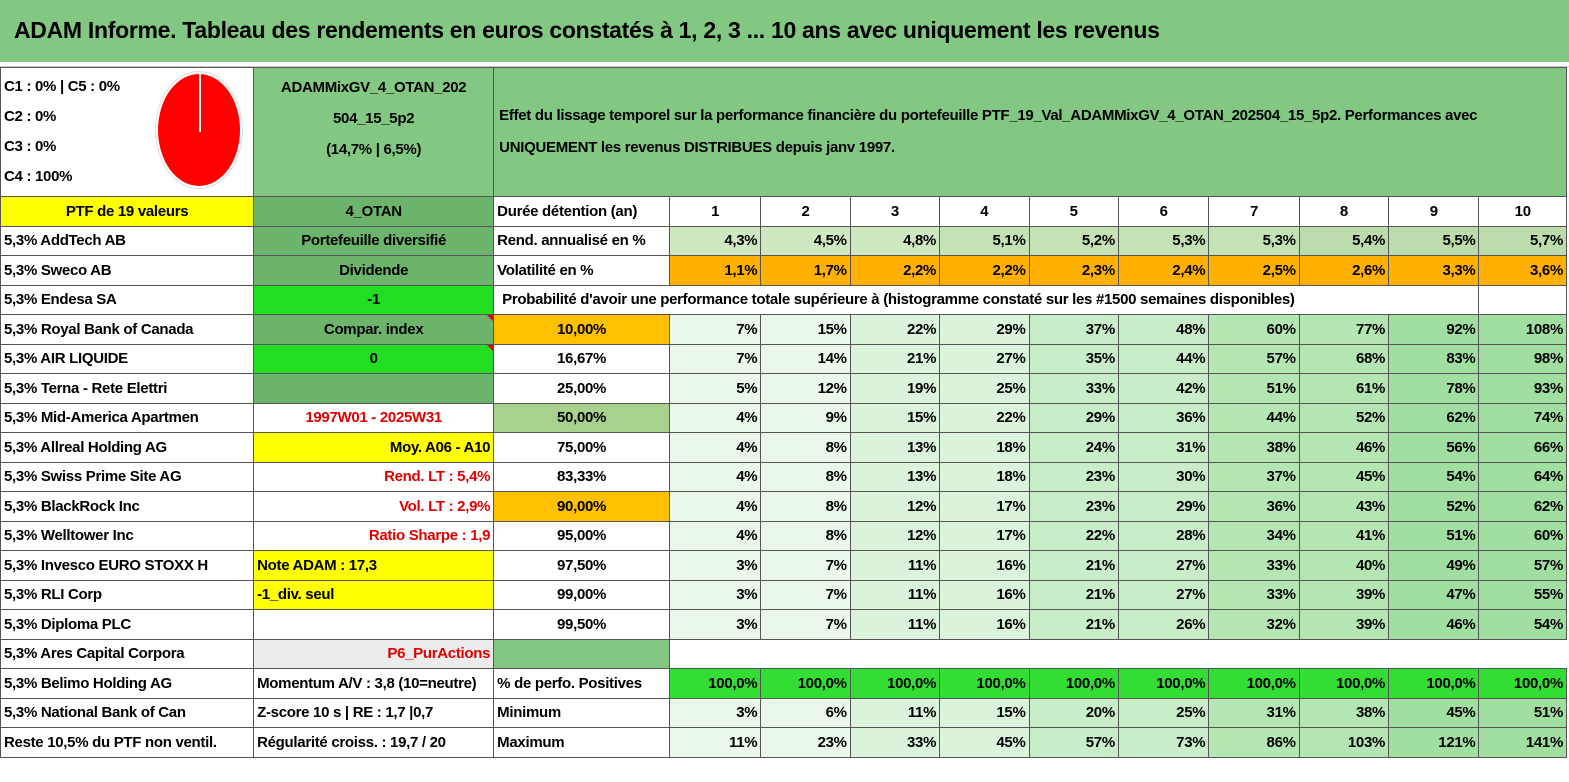 The width and height of the screenshot is (1569, 782). I want to click on prob-value: 14%, so click(805, 358).